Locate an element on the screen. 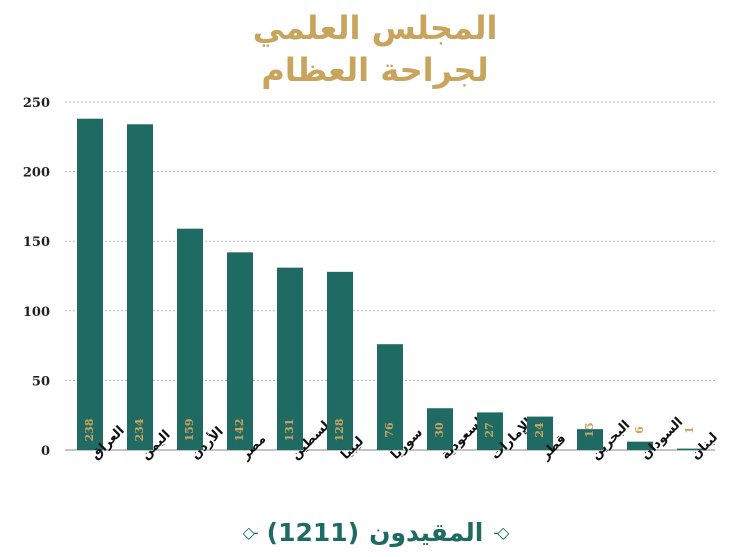  data-label: 238 is located at coordinates (89, 429).